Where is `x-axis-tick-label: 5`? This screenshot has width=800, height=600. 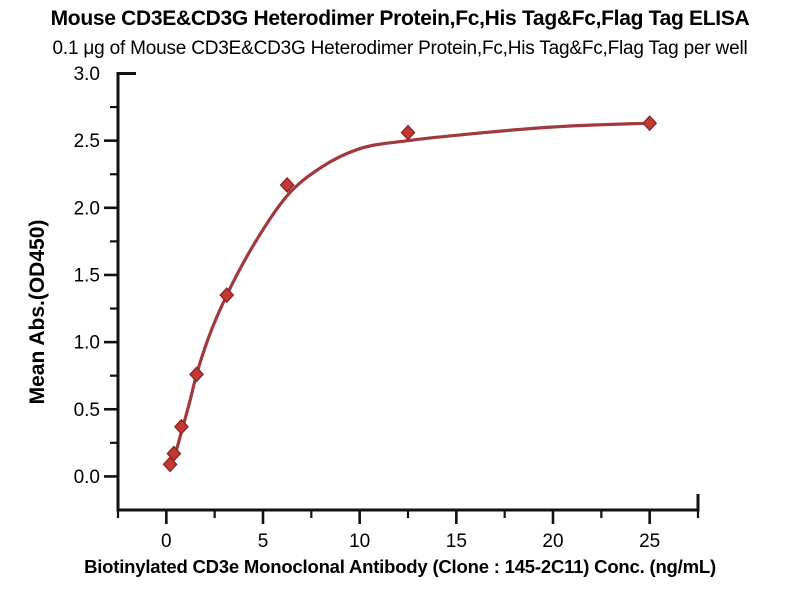
x-axis-tick-label: 5 is located at coordinates (263, 541).